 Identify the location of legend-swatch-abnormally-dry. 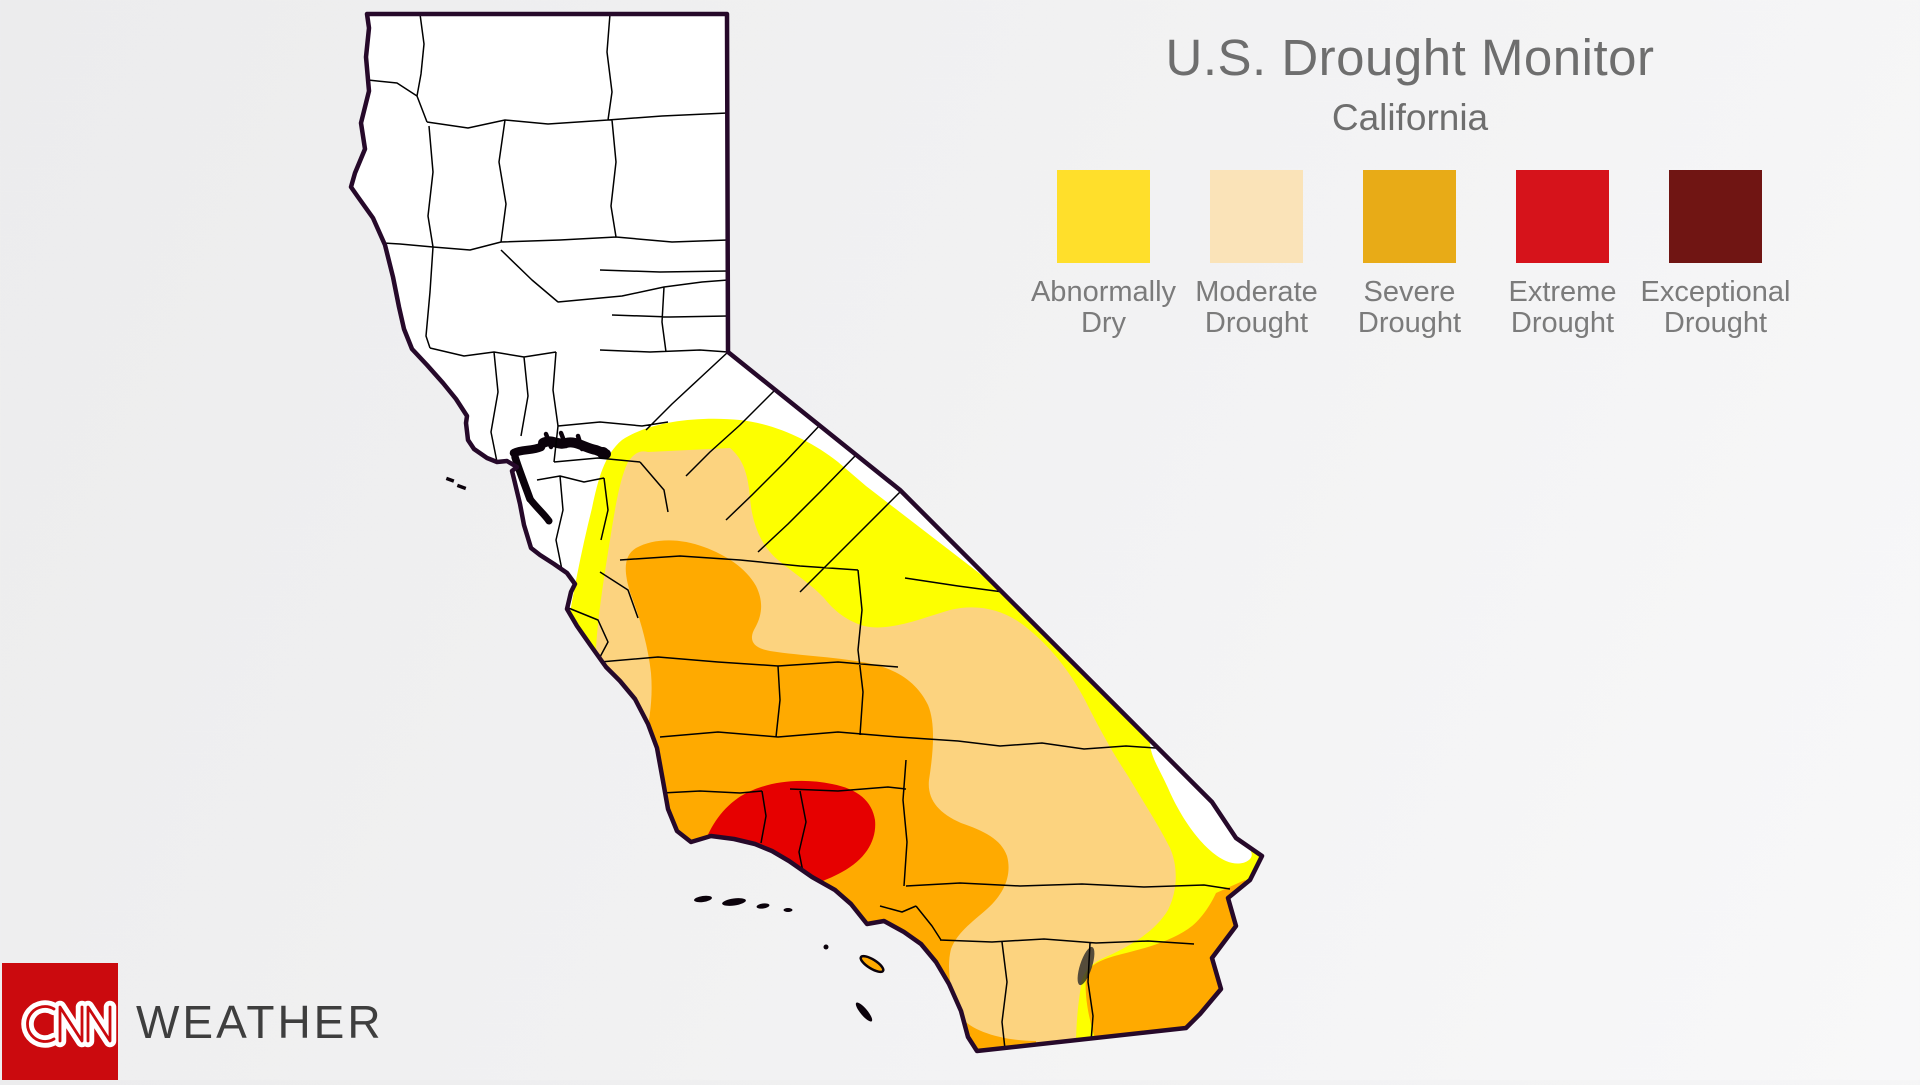
(1103, 216).